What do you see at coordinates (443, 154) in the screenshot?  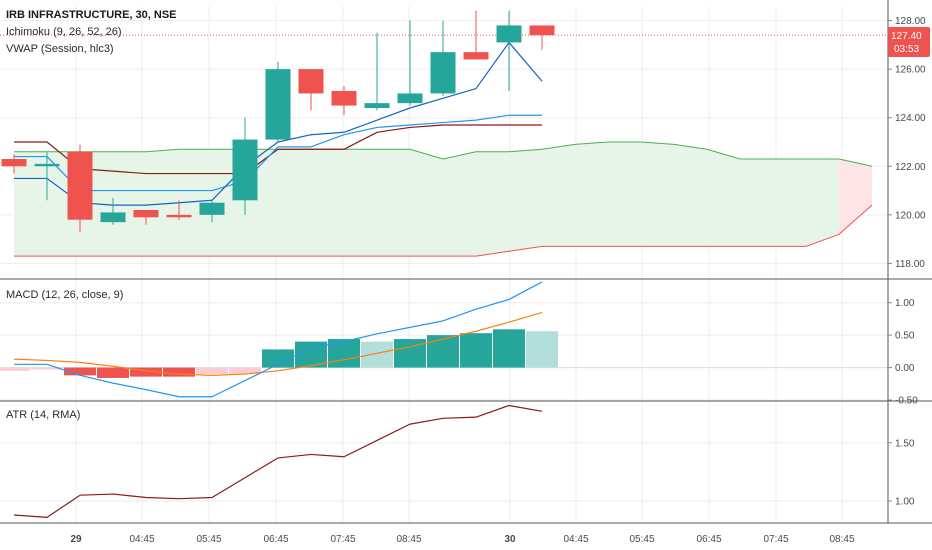 I see `cloud-span-a-line` at bounding box center [443, 154].